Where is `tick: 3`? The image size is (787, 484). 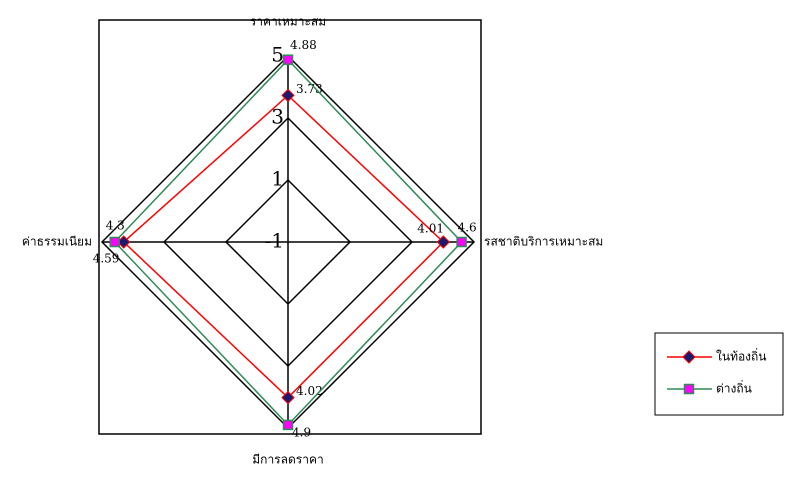 tick: 3 is located at coordinates (277, 117).